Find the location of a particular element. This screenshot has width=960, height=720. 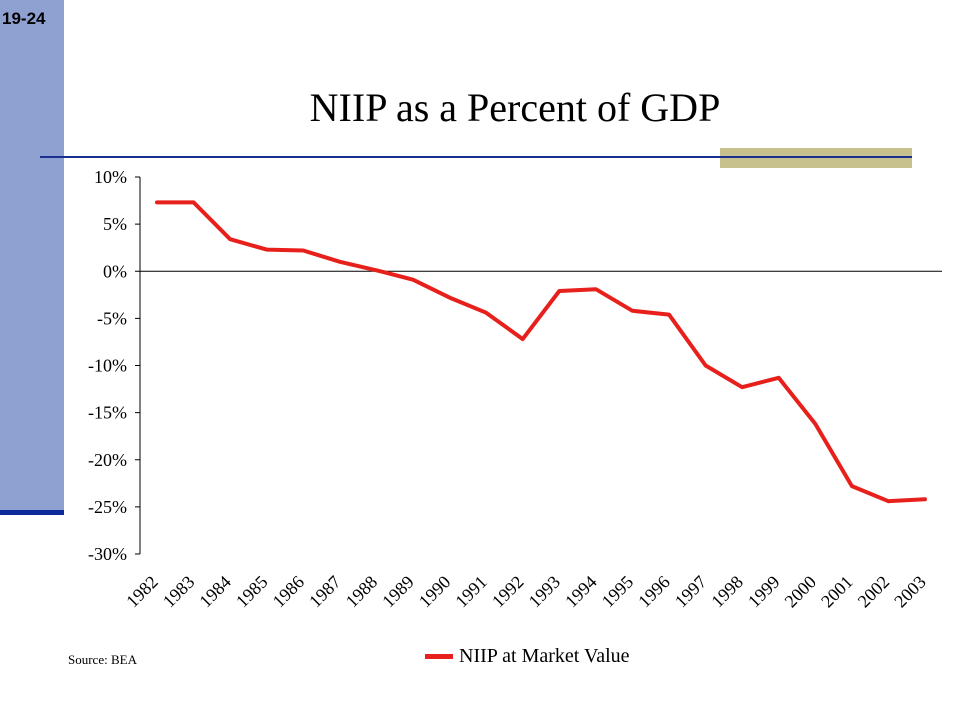

x-tick-label: 1989 is located at coordinates (398, 592).